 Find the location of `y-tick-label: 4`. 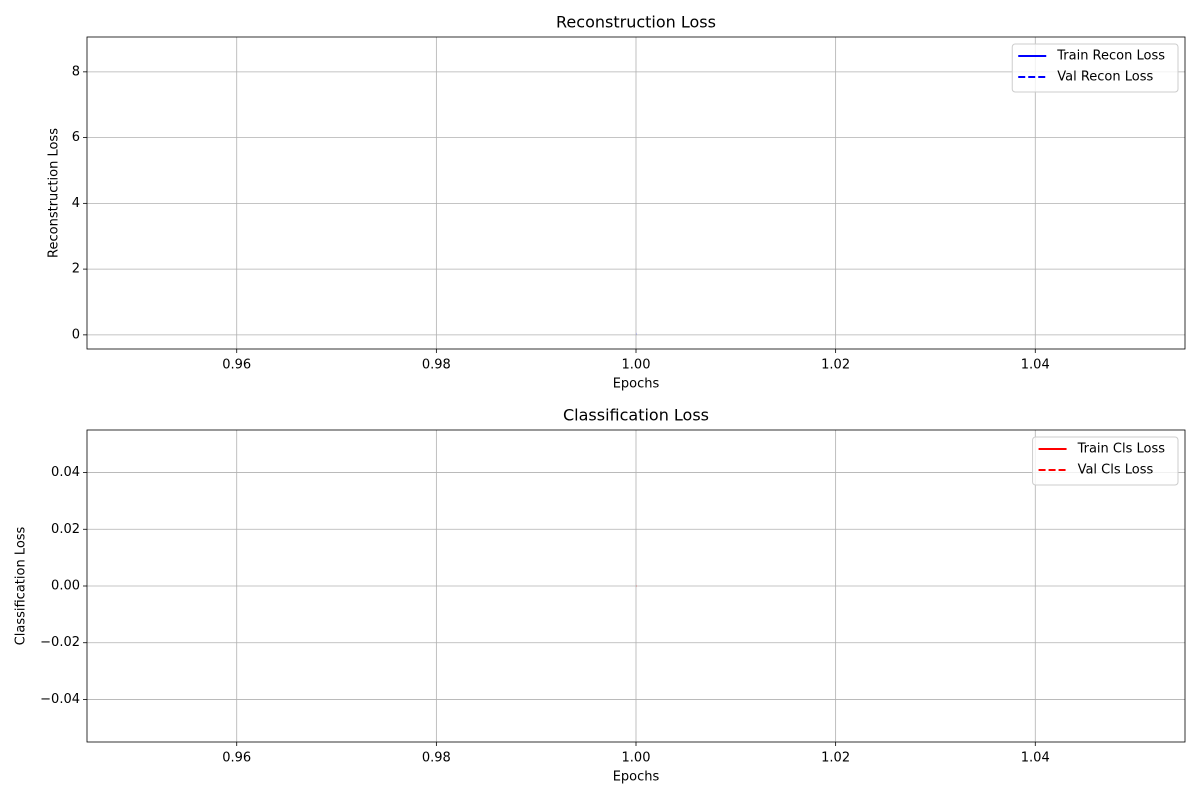

y-tick-label: 4 is located at coordinates (76, 203).